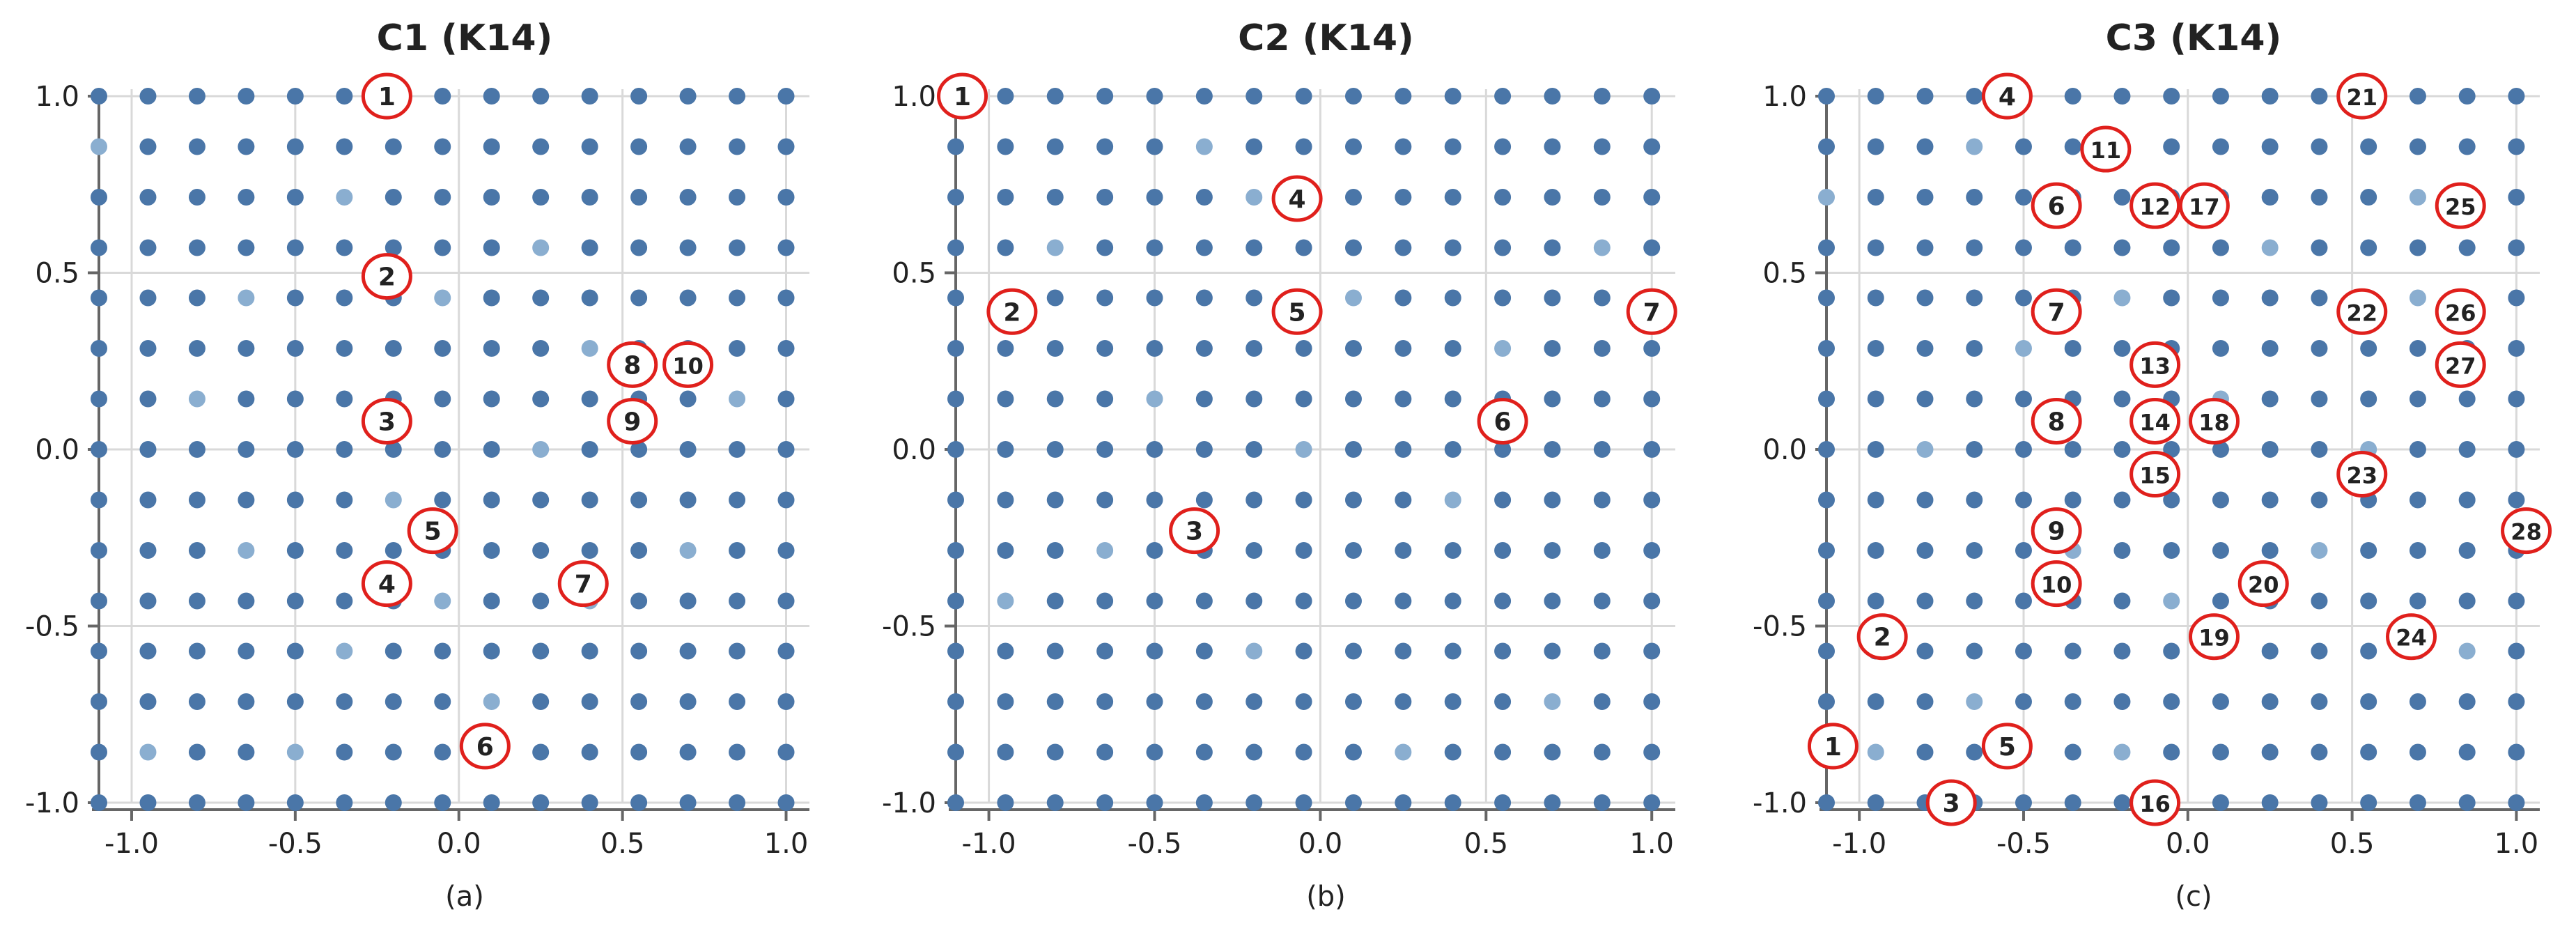 This screenshot has height=926, width=2576. What do you see at coordinates (909, 627) in the screenshot?
I see `y-tick-label: -0.5` at bounding box center [909, 627].